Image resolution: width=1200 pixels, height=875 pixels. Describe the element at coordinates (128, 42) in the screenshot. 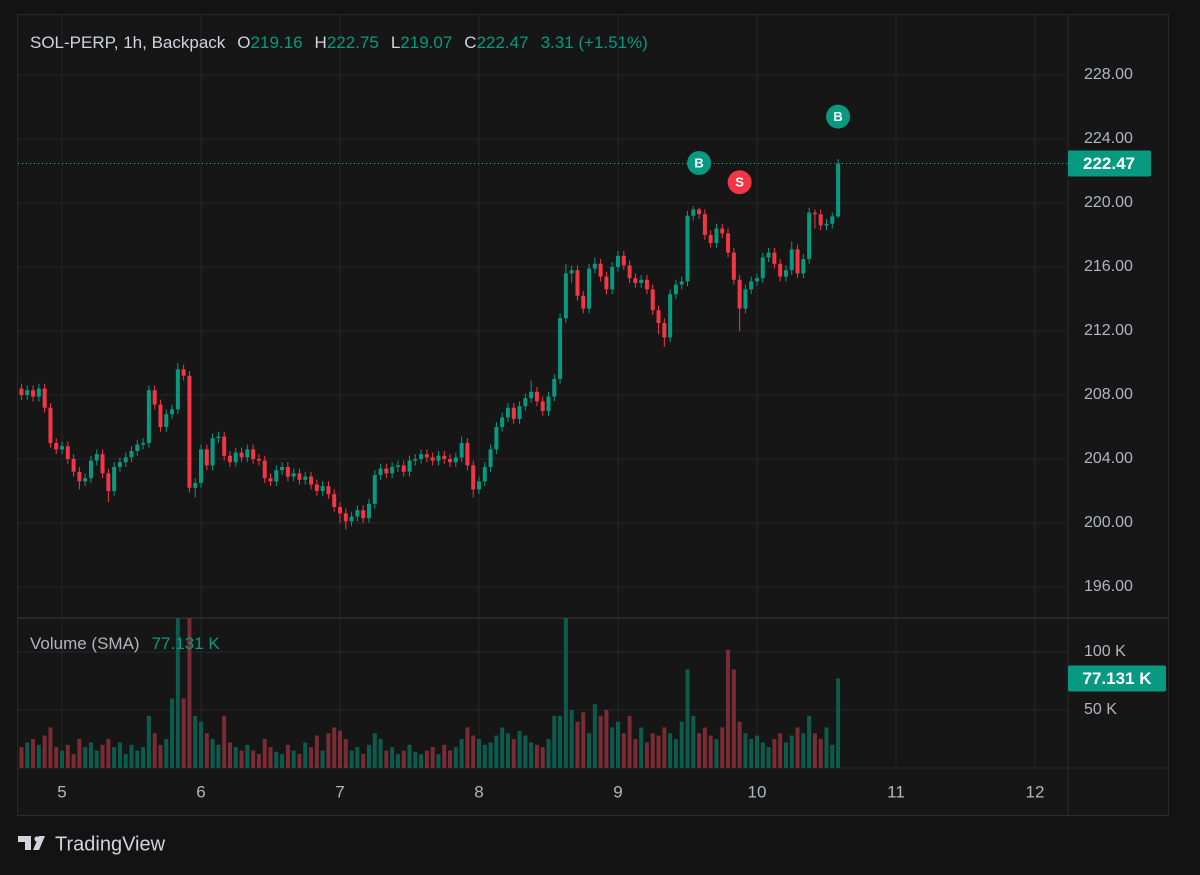

I see `chart-title: SOL-PERP, 1h, Backpack` at that location.